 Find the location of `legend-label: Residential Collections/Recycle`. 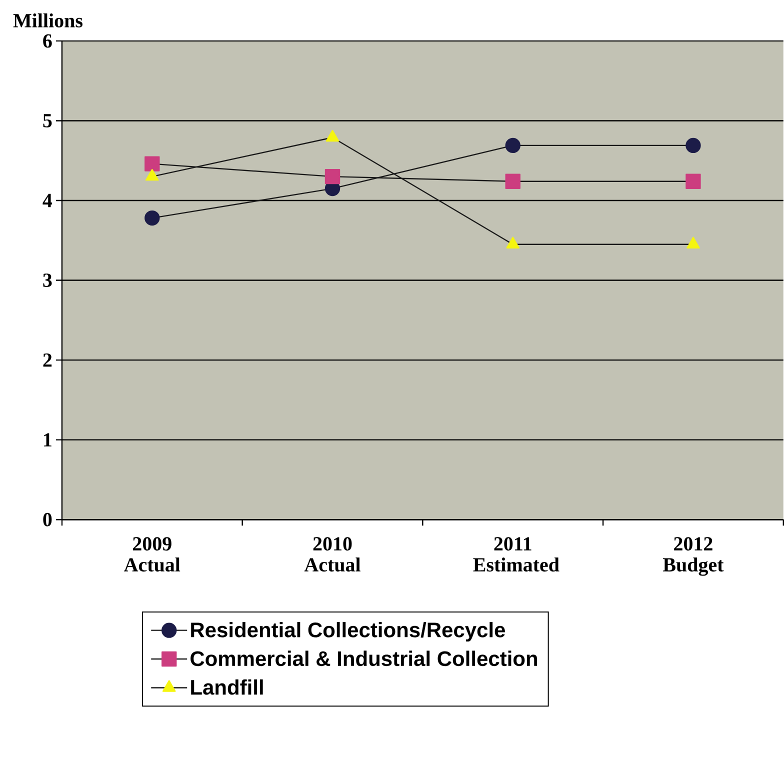

legend-label: Residential Collections/Recycle is located at coordinates (348, 632).